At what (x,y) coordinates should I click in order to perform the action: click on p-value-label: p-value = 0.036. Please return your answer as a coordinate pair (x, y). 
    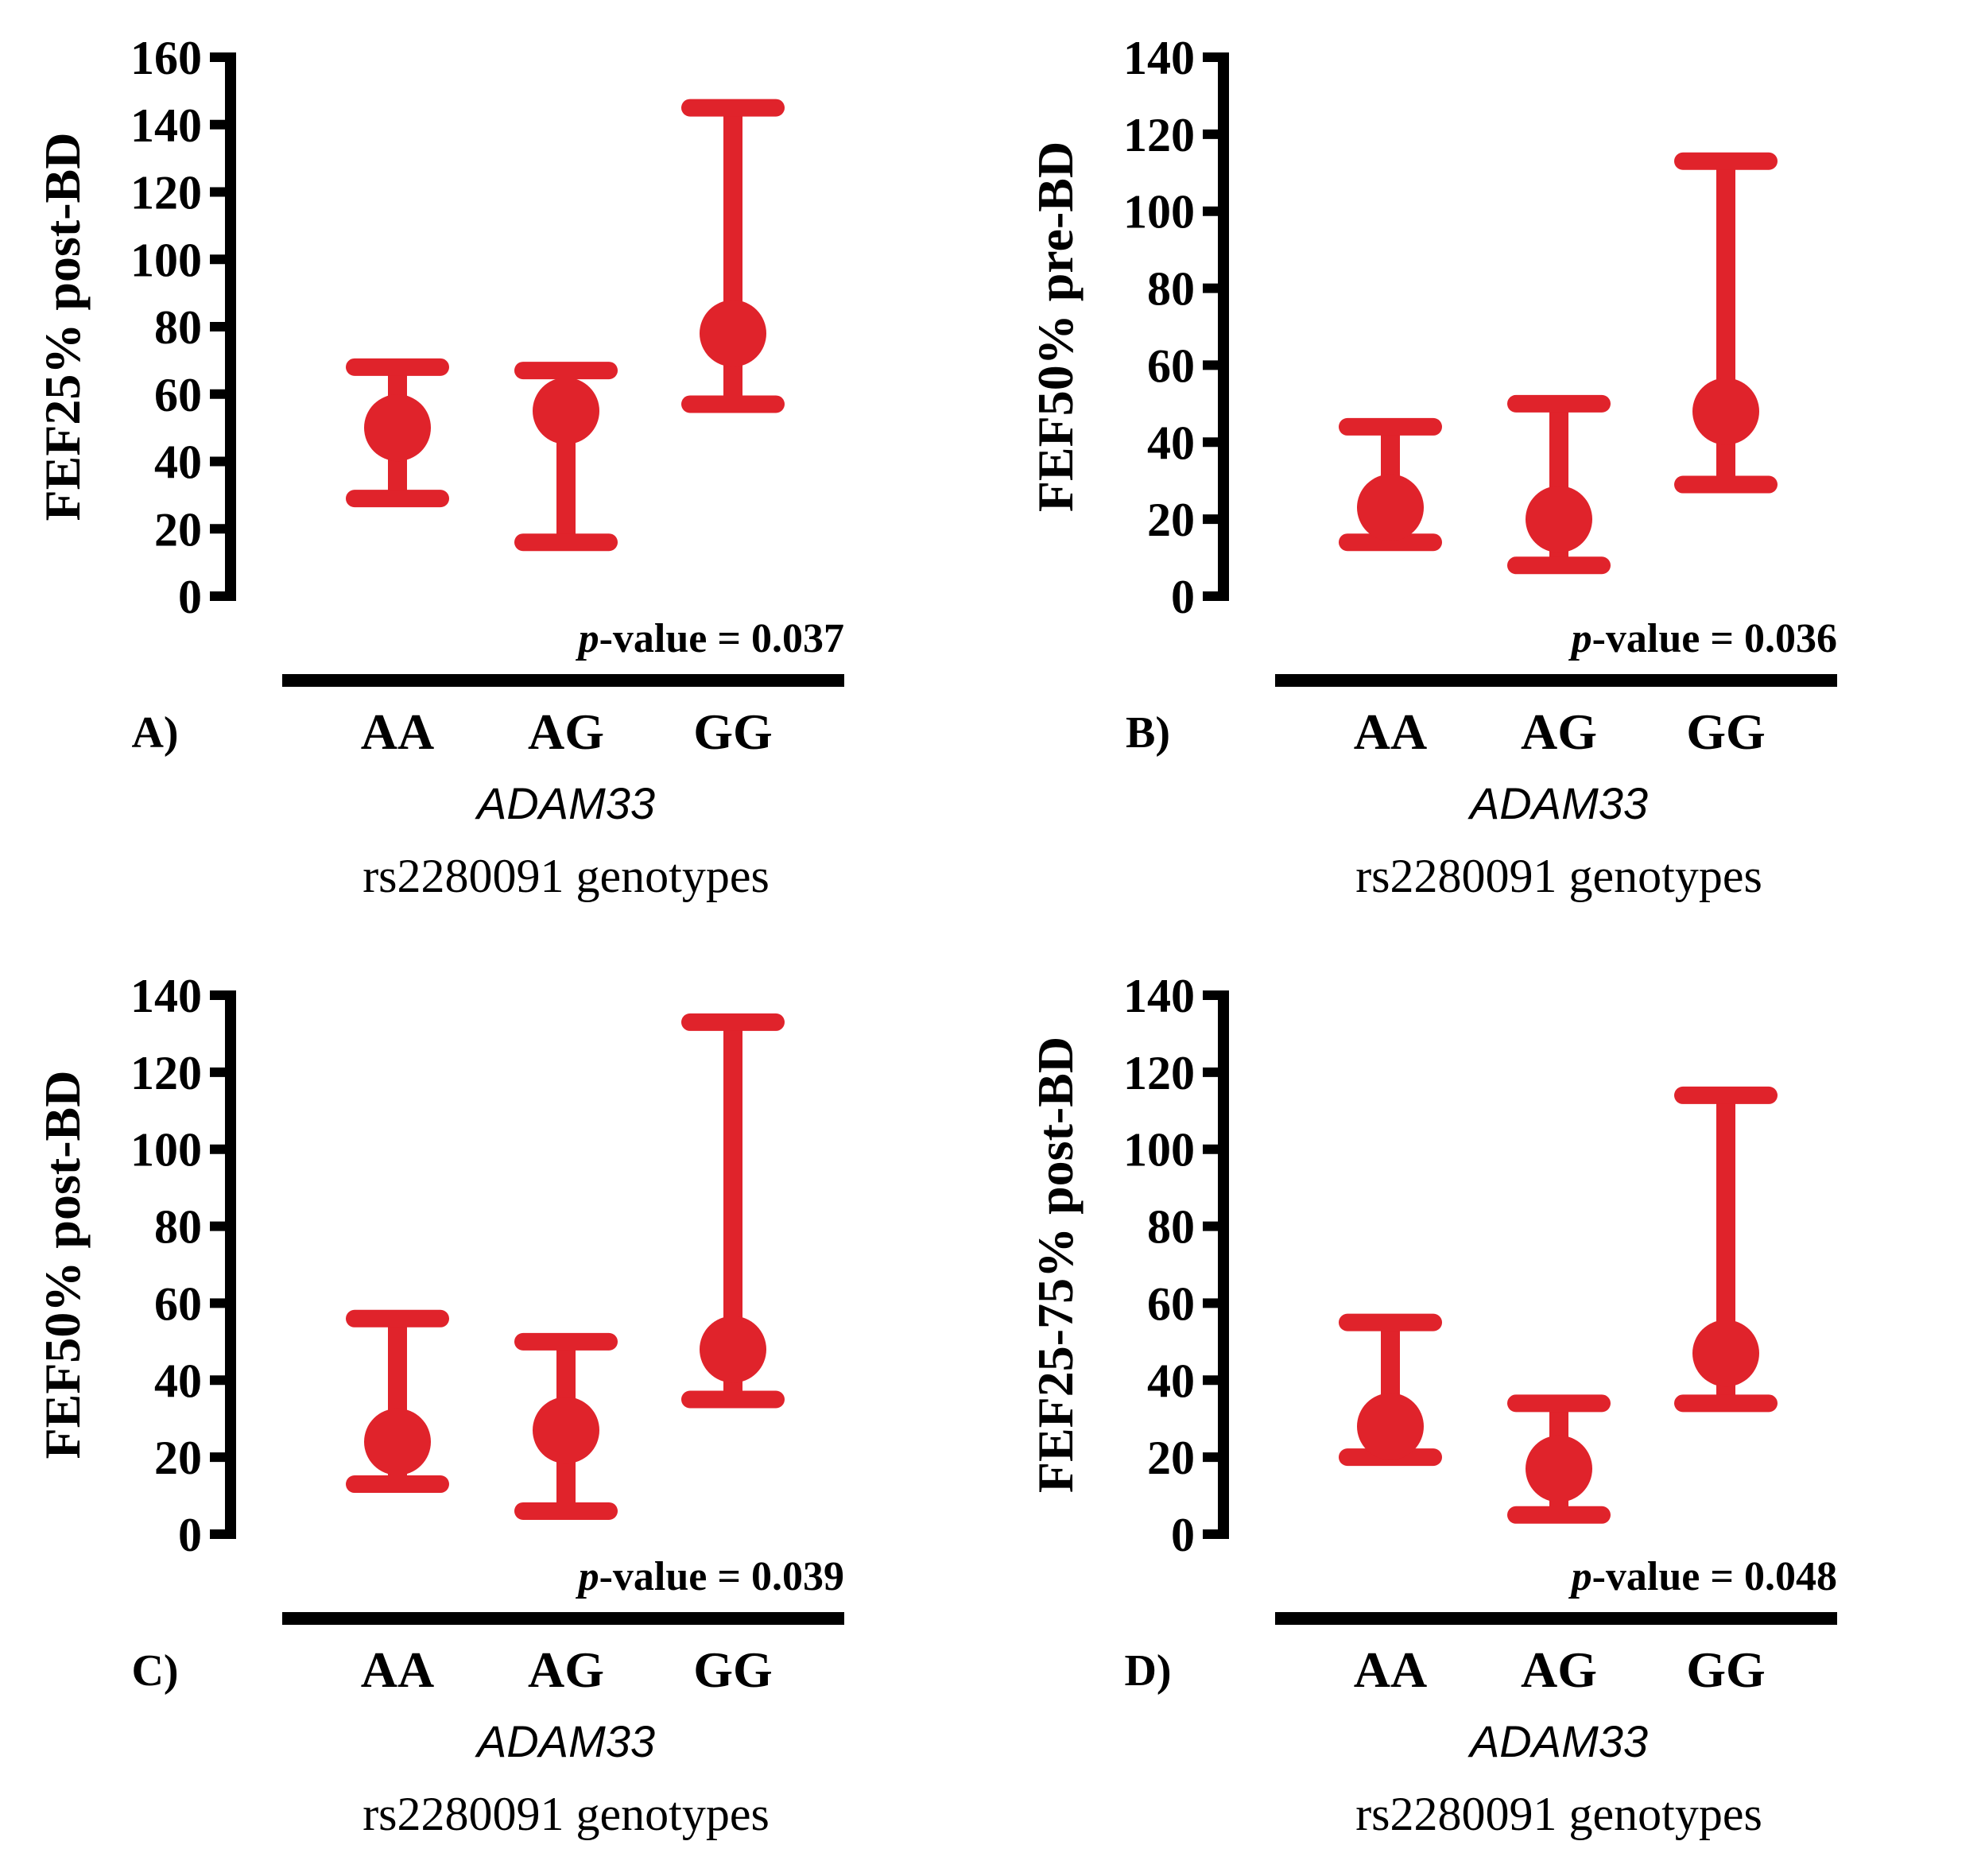
    Looking at the image, I should click on (1702, 638).